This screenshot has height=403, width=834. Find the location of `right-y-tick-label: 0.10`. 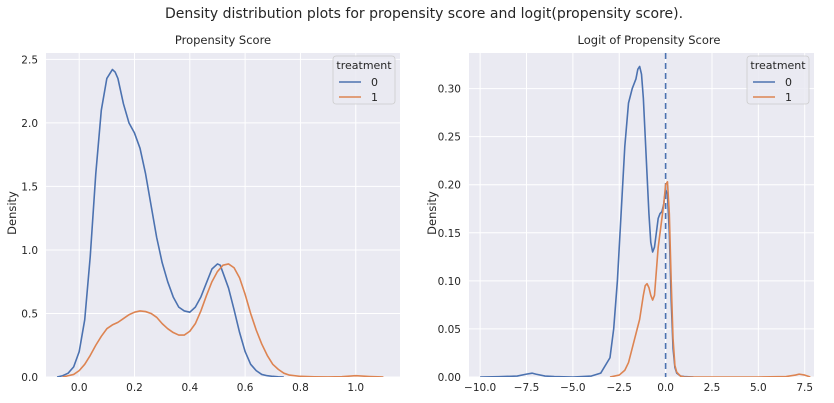

right-y-tick-label: 0.10 is located at coordinates (449, 282).